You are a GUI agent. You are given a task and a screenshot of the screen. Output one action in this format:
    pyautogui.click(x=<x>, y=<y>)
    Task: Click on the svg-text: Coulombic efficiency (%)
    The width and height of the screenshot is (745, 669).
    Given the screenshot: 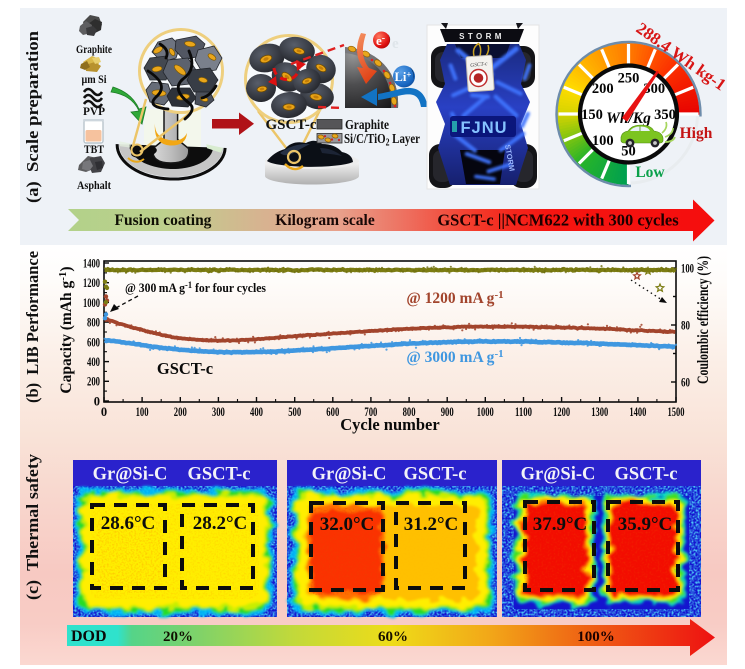 What is the action you would take?
    pyautogui.click(x=703, y=320)
    